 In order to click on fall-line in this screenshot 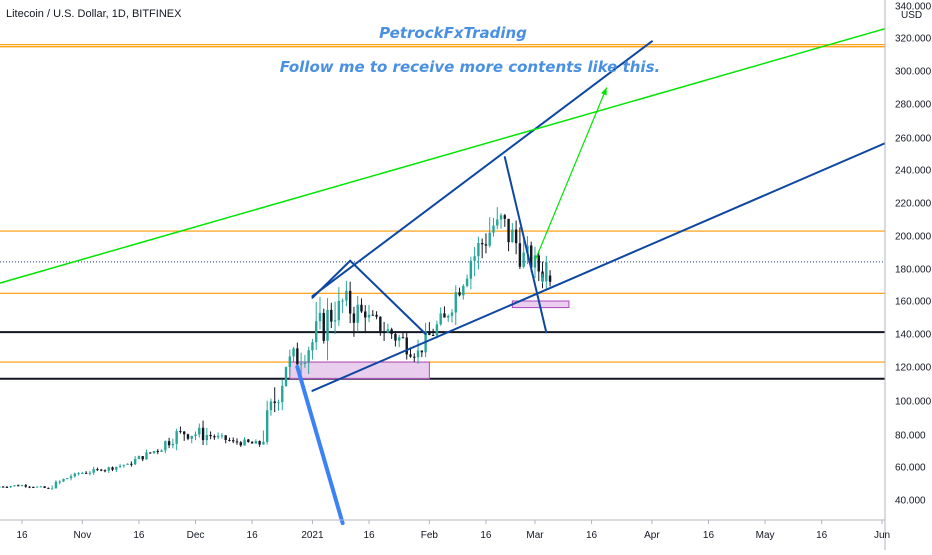, I will do `click(320, 445)`.